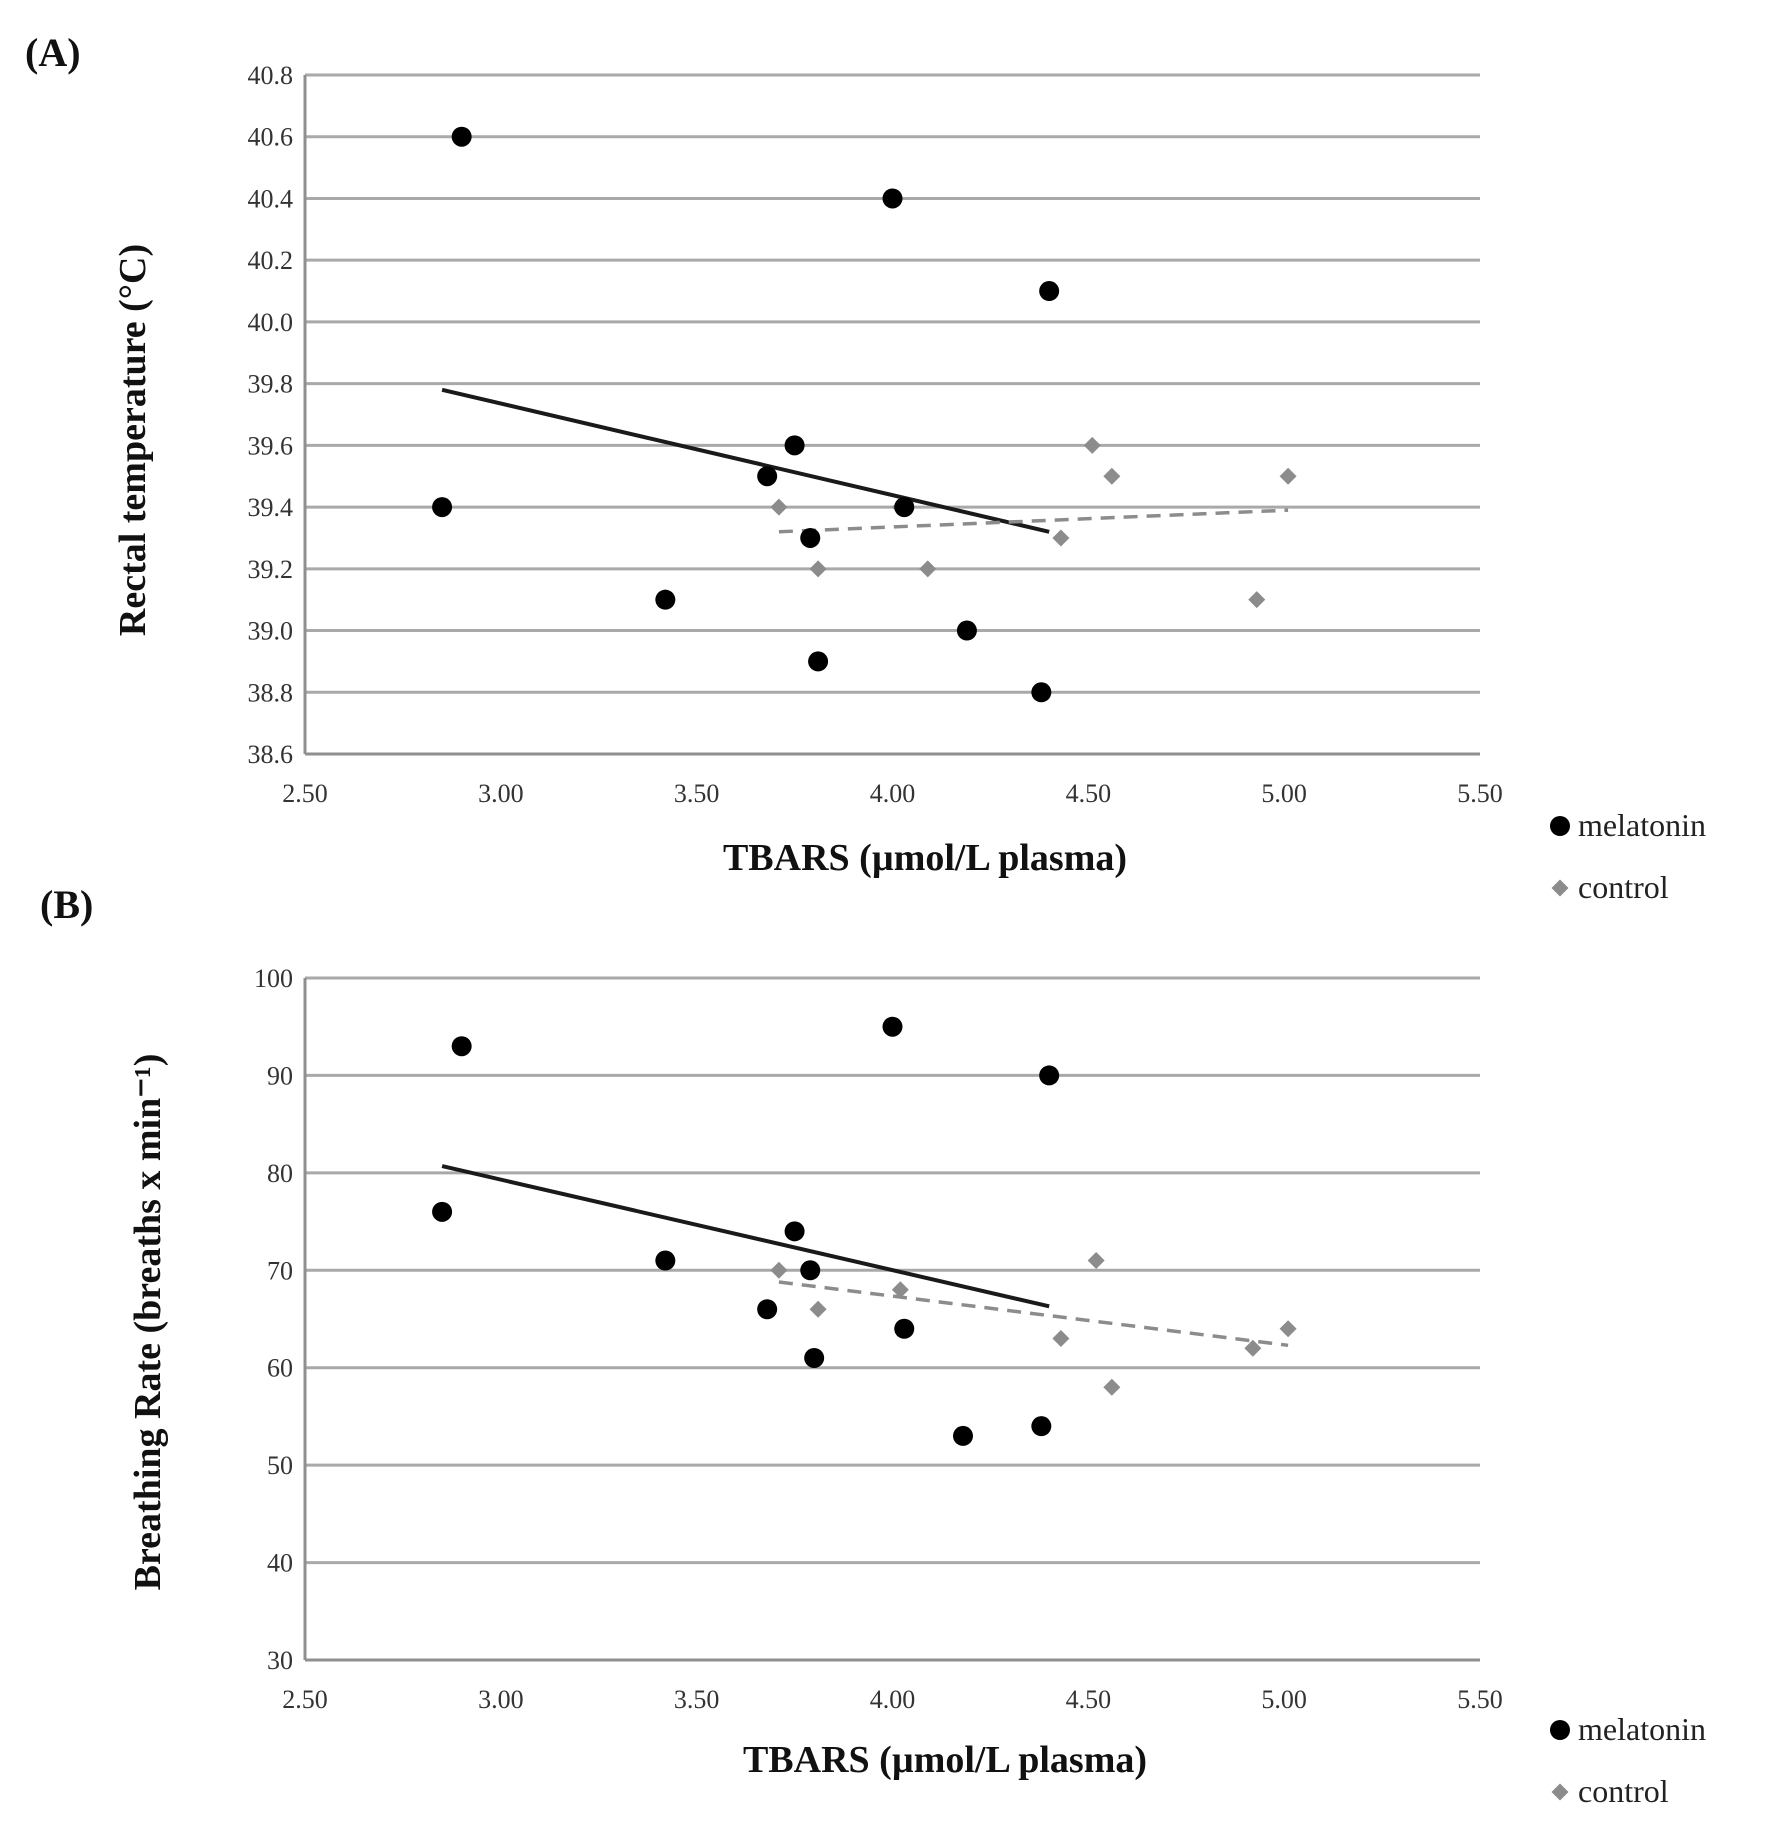  What do you see at coordinates (273, 978) in the screenshot?
I see `panel-b-y-tick-label: 100` at bounding box center [273, 978].